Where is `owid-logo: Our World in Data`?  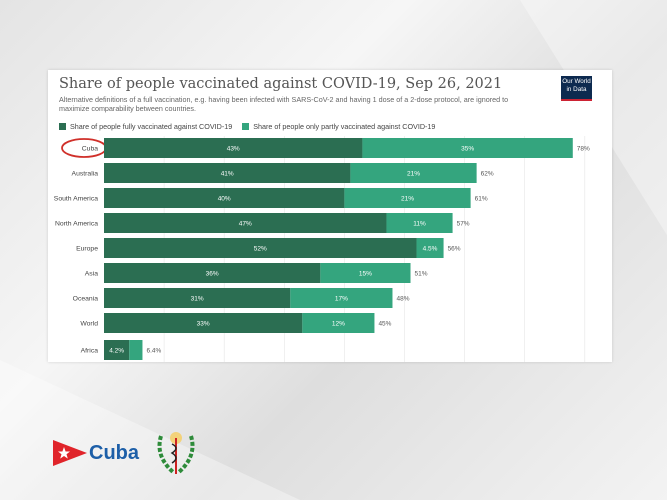
owid-logo: Our World in Data is located at coordinates (576, 88).